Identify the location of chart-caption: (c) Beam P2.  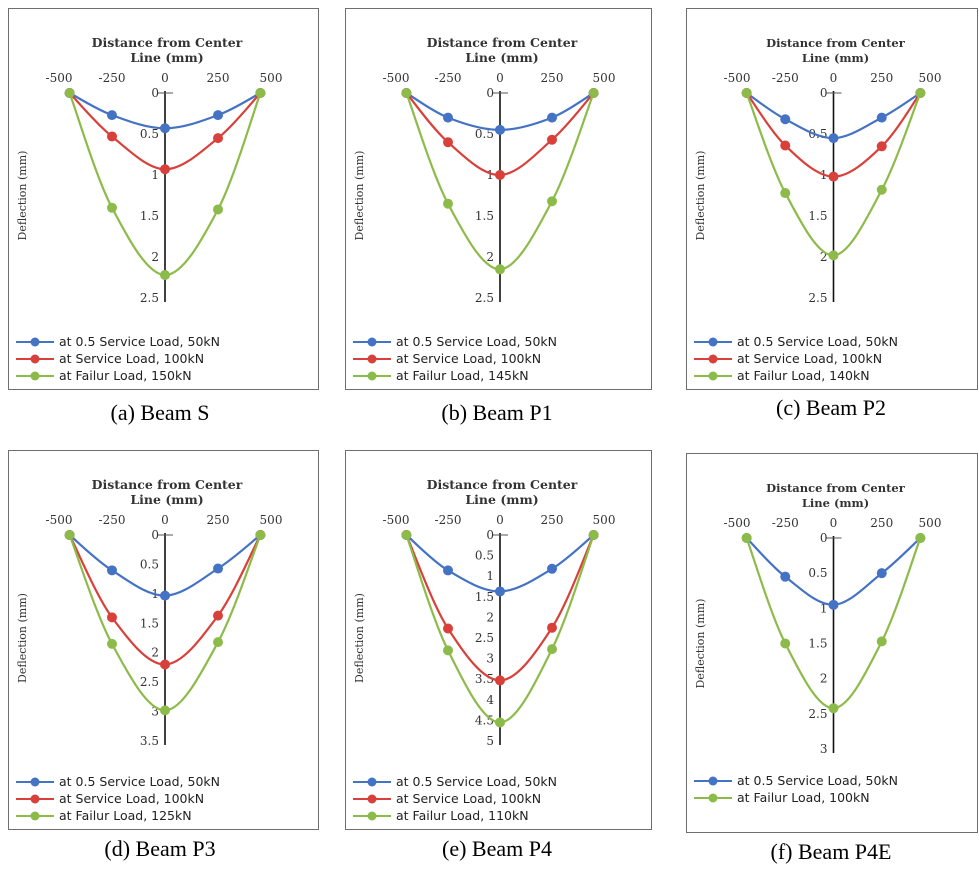
(831, 407).